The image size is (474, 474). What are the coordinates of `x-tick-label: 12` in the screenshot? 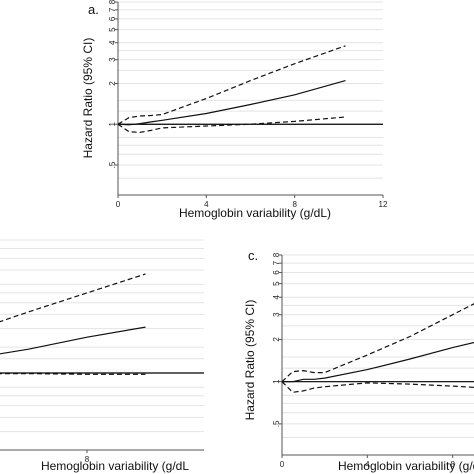 It's located at (383, 204).